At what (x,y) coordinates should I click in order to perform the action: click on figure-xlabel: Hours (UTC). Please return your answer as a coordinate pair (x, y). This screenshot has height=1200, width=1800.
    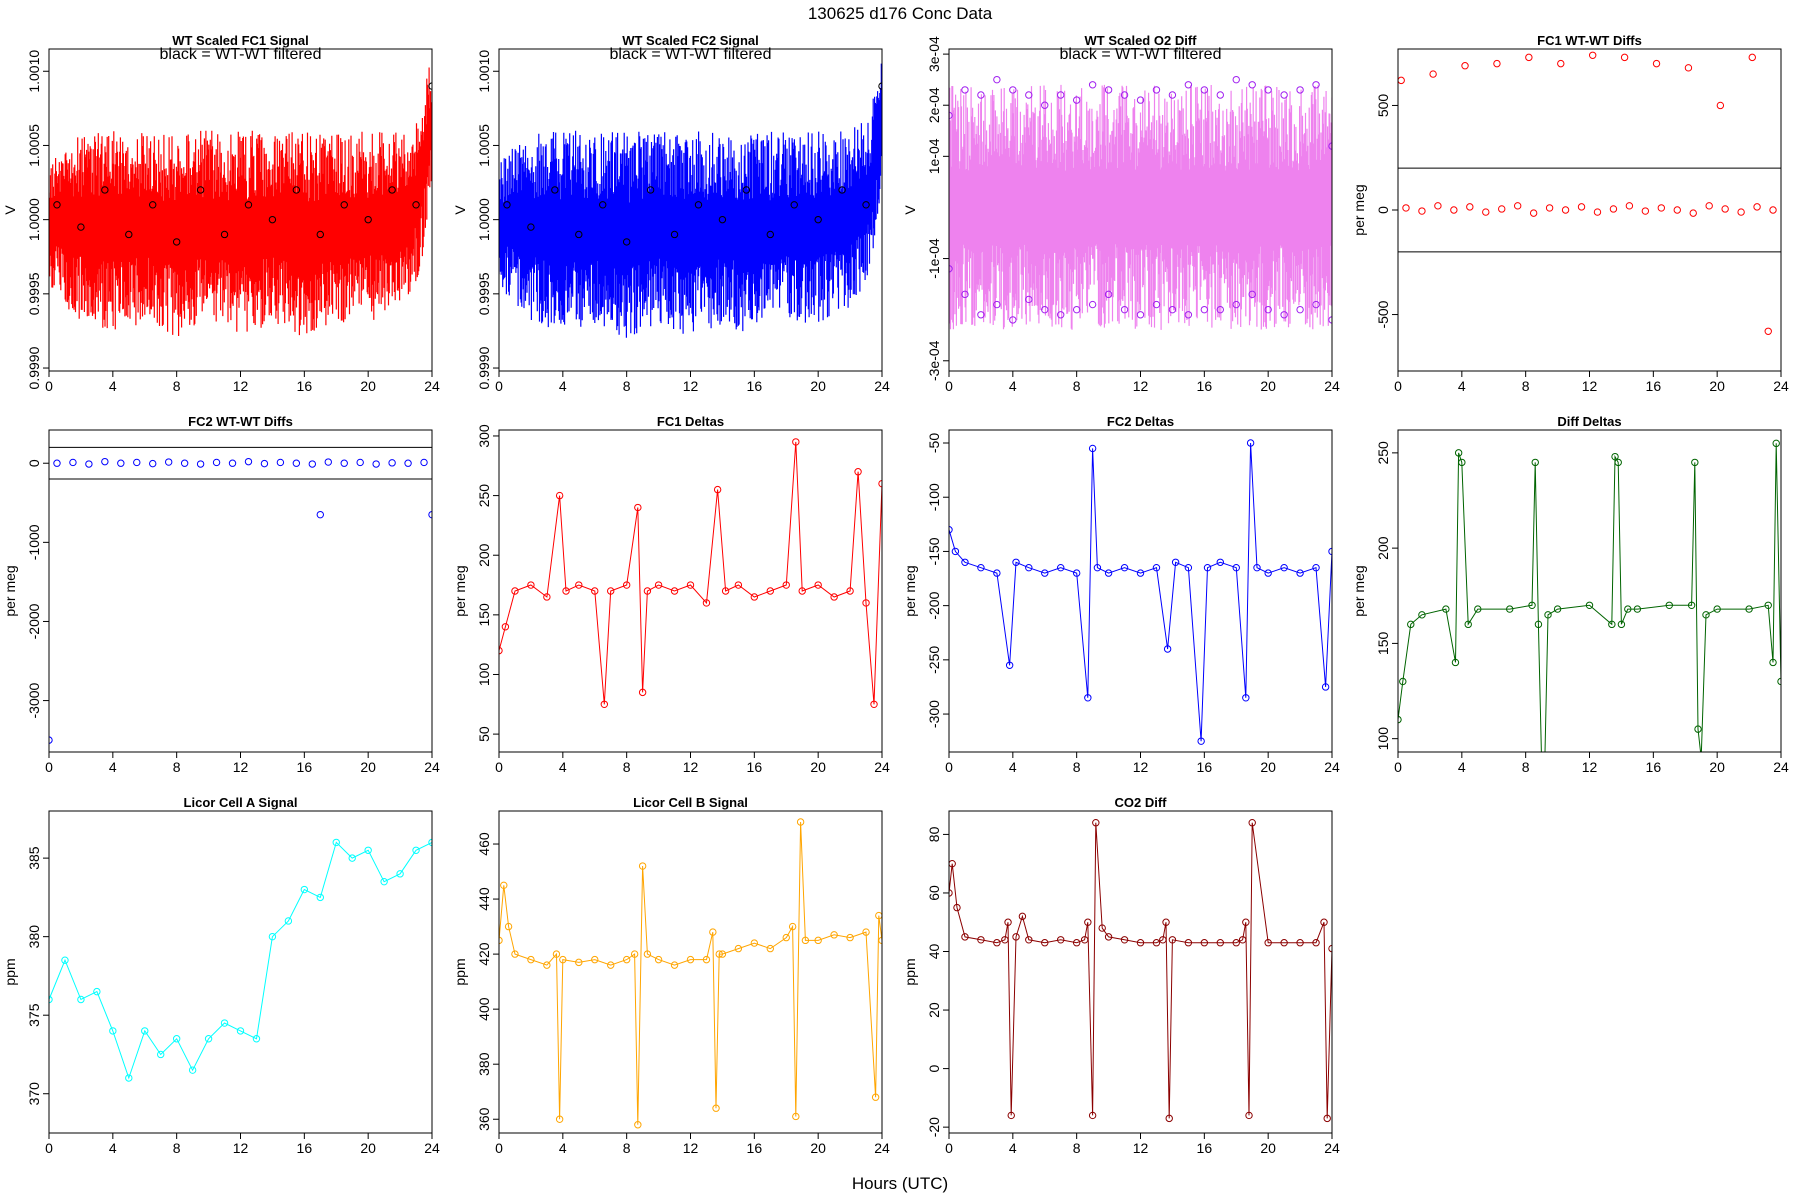
    Looking at the image, I should click on (900, 1183).